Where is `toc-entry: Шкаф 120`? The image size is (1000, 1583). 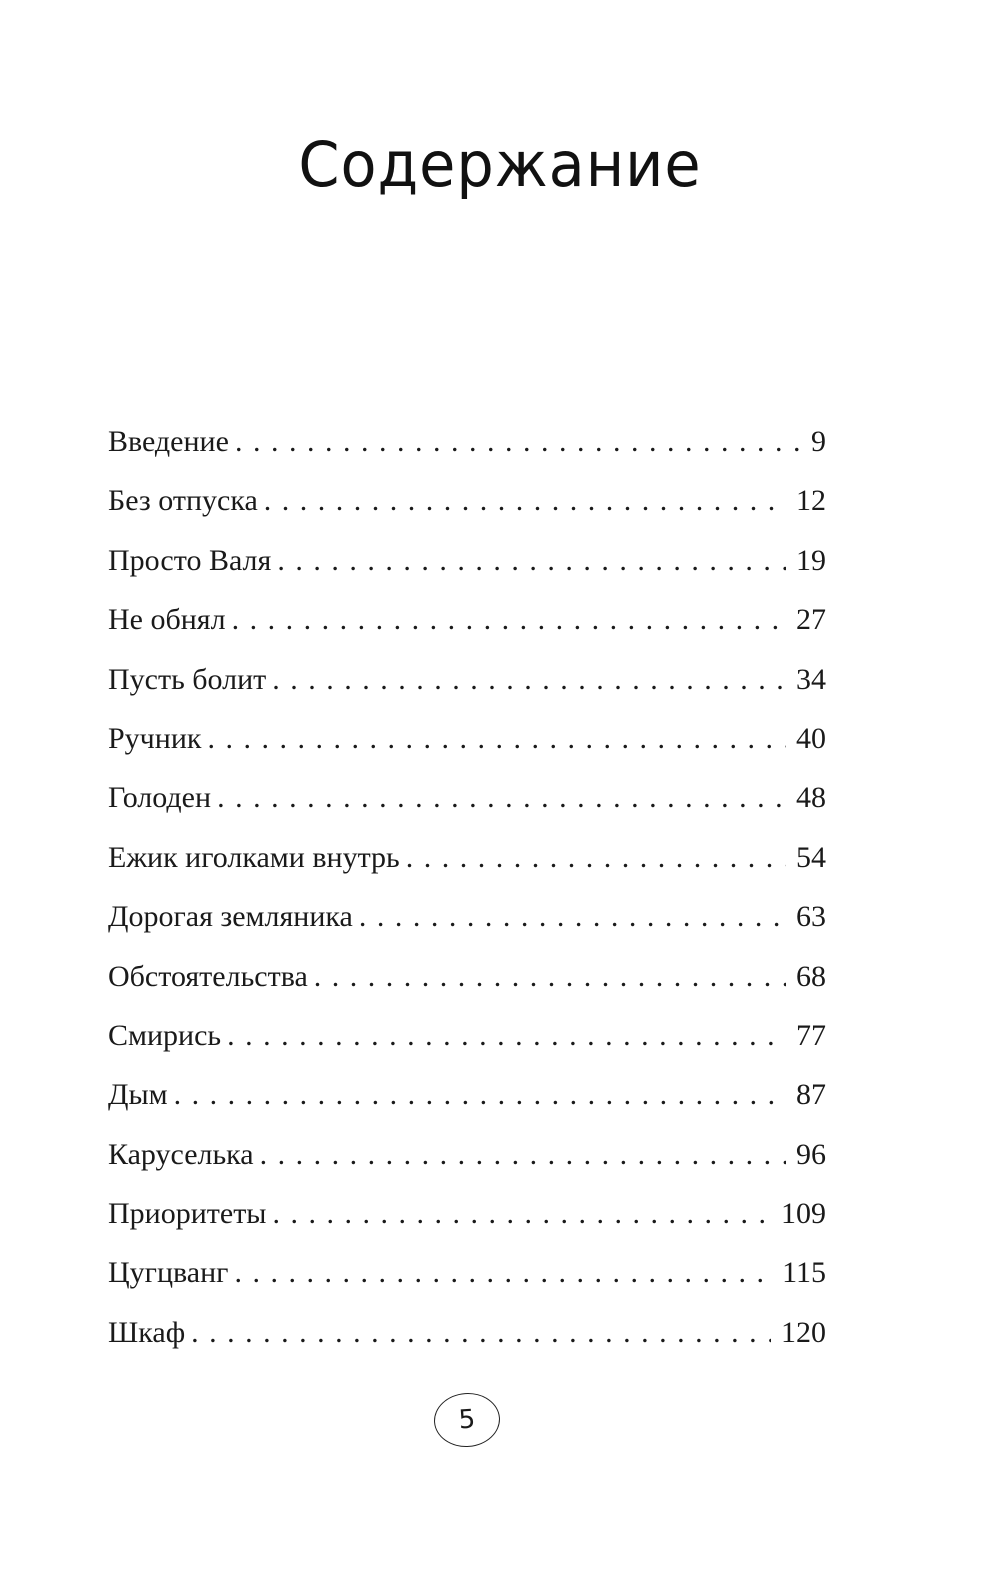 toc-entry: Шкаф 120 is located at coordinates (467, 1345).